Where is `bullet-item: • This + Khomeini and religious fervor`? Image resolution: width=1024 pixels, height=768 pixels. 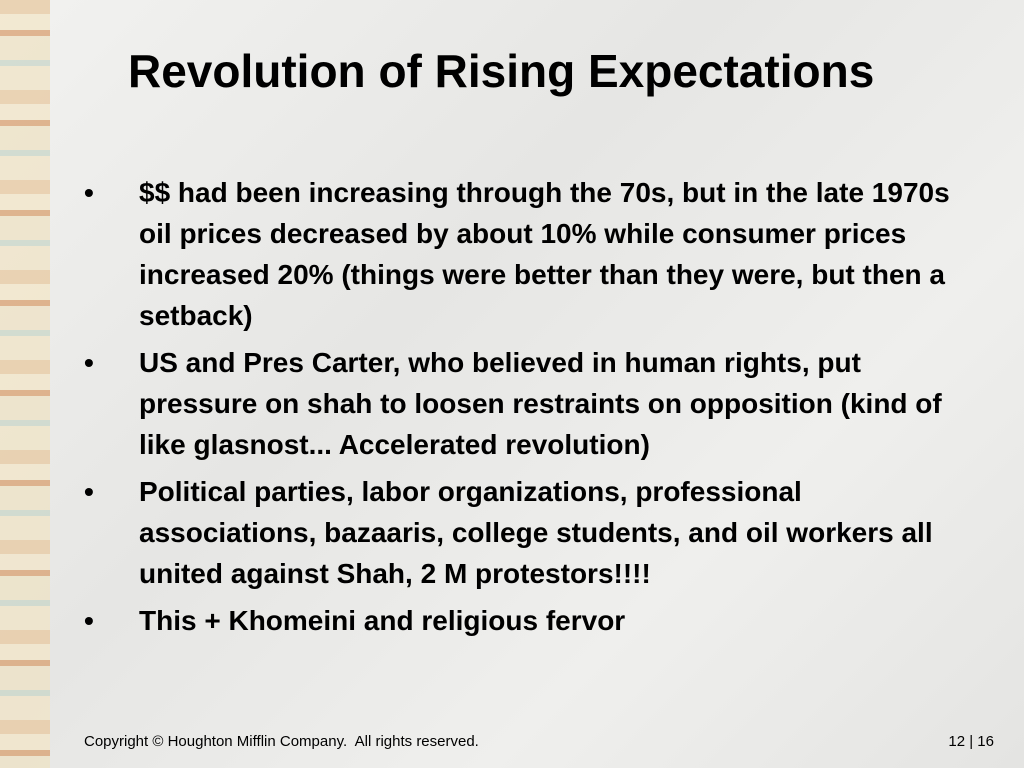
bullet-item: • This + Khomeini and religious fervor is located at coordinates (534, 620).